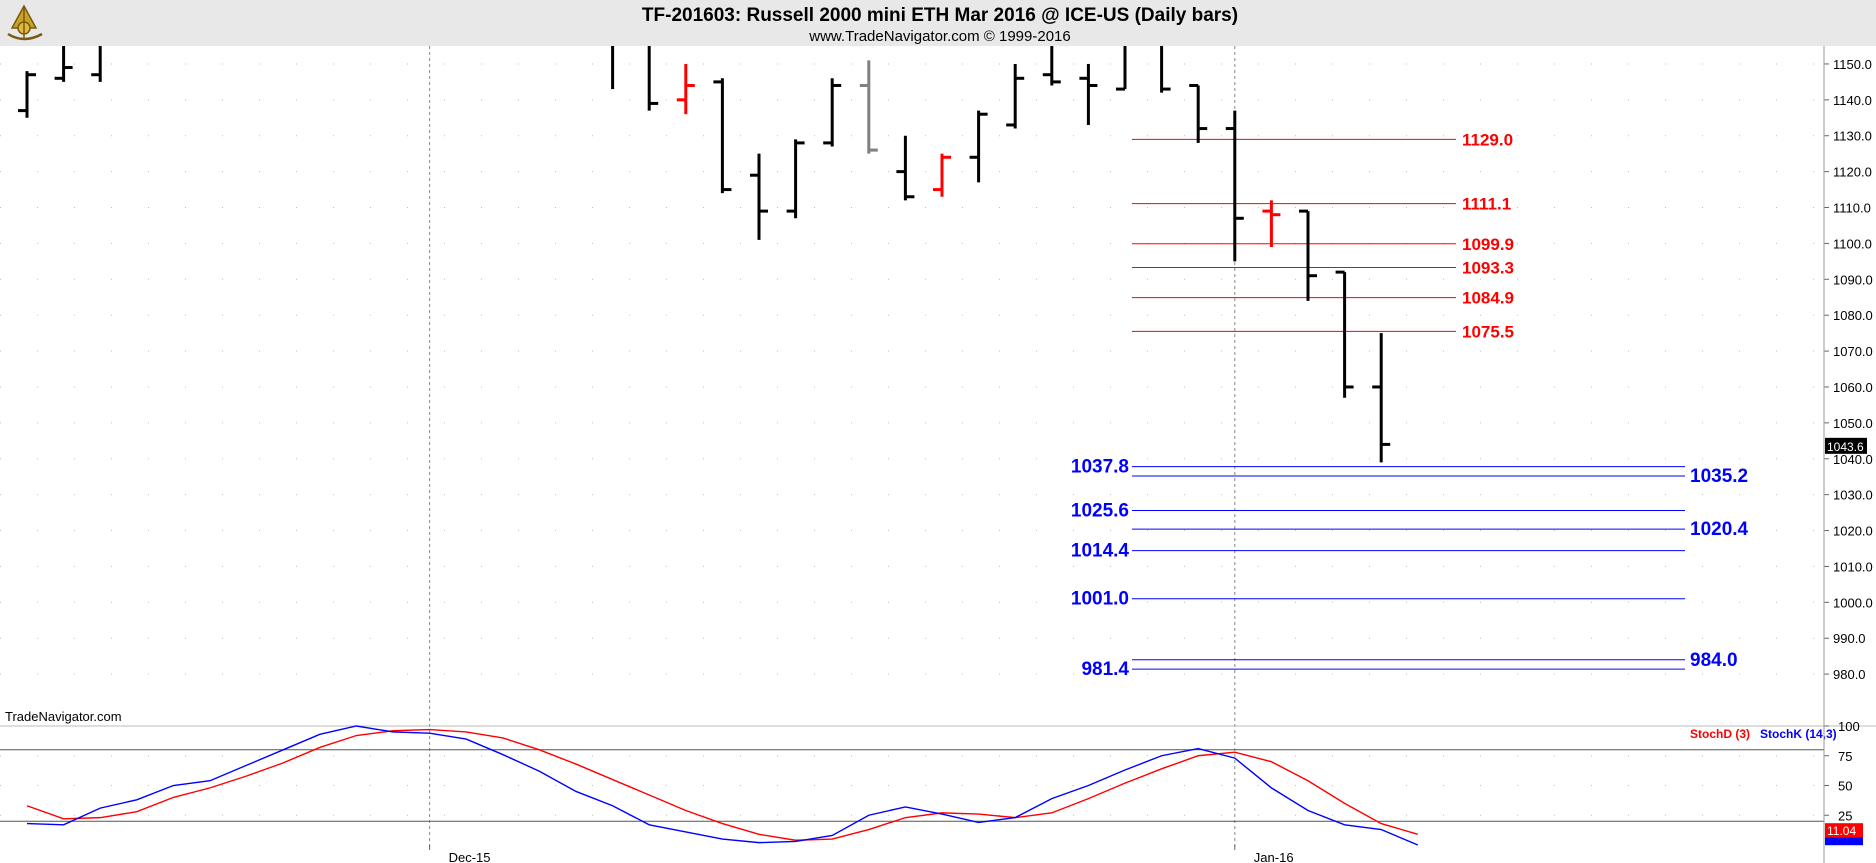 This screenshot has width=1876, height=863. I want to click on level-label-blue-left: 981.4, so click(1105, 669).